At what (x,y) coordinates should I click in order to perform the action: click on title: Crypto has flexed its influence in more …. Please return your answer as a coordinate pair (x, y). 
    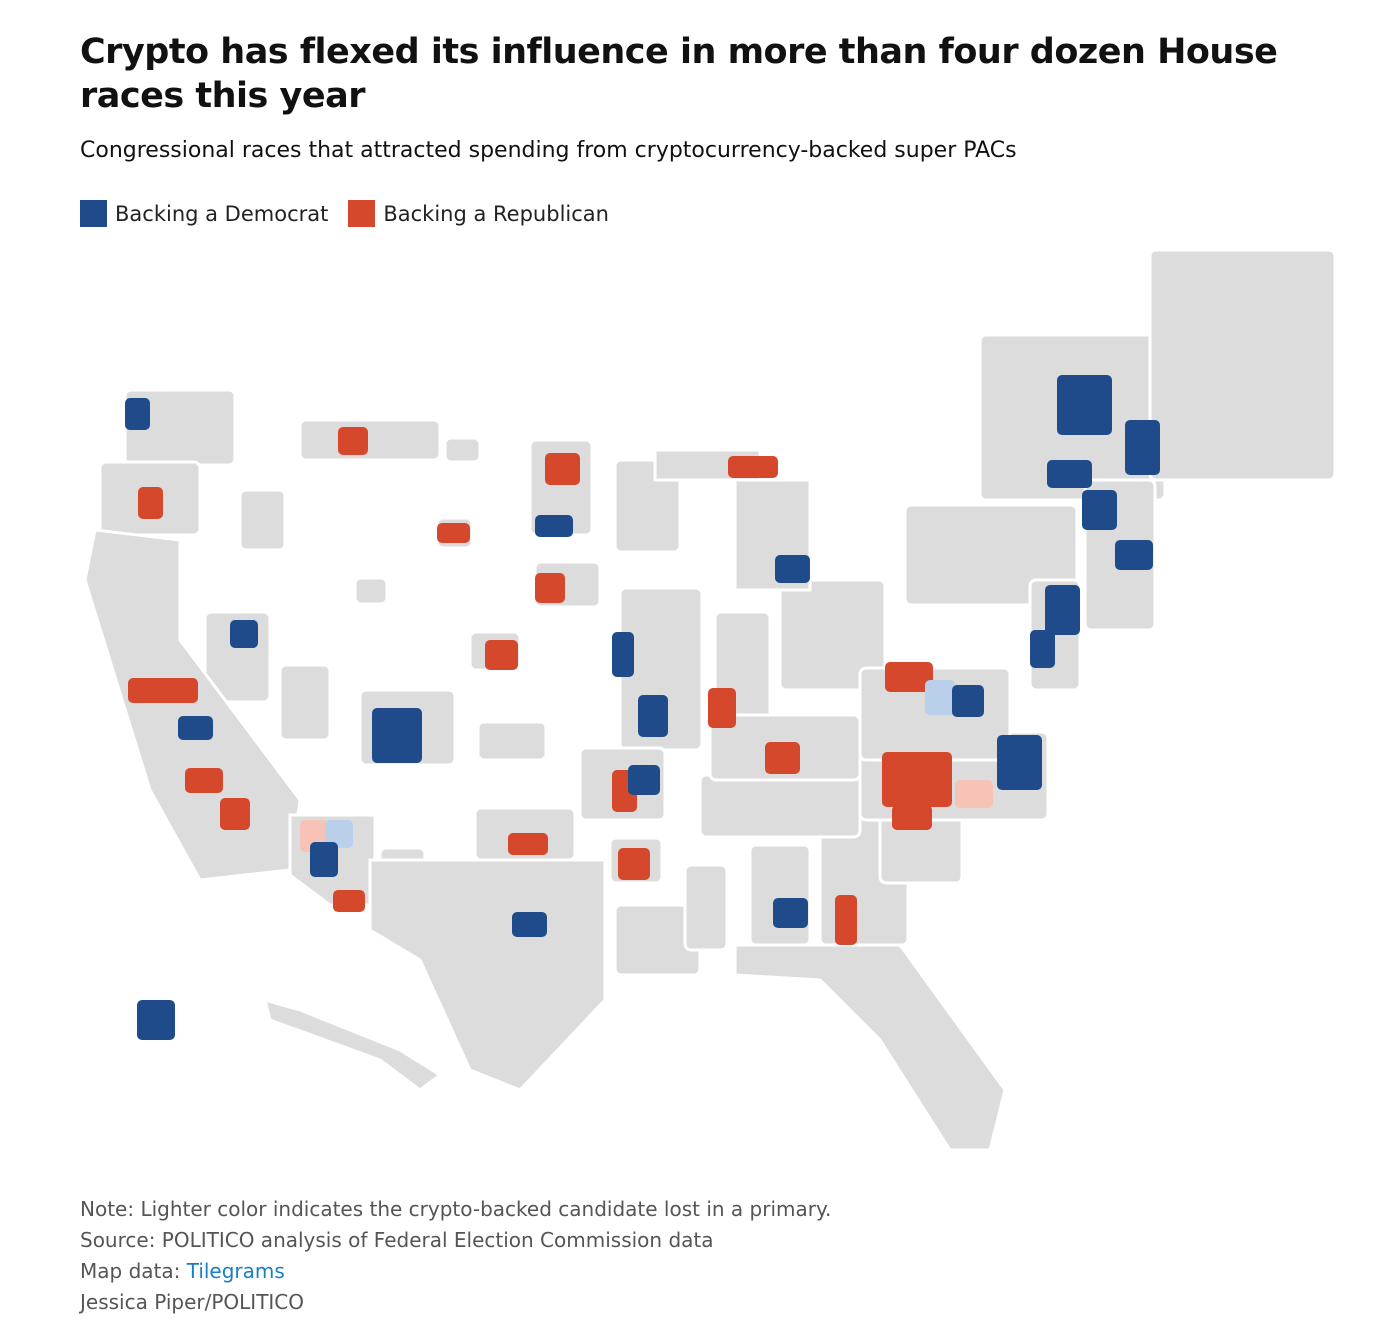
    Looking at the image, I should click on (679, 74).